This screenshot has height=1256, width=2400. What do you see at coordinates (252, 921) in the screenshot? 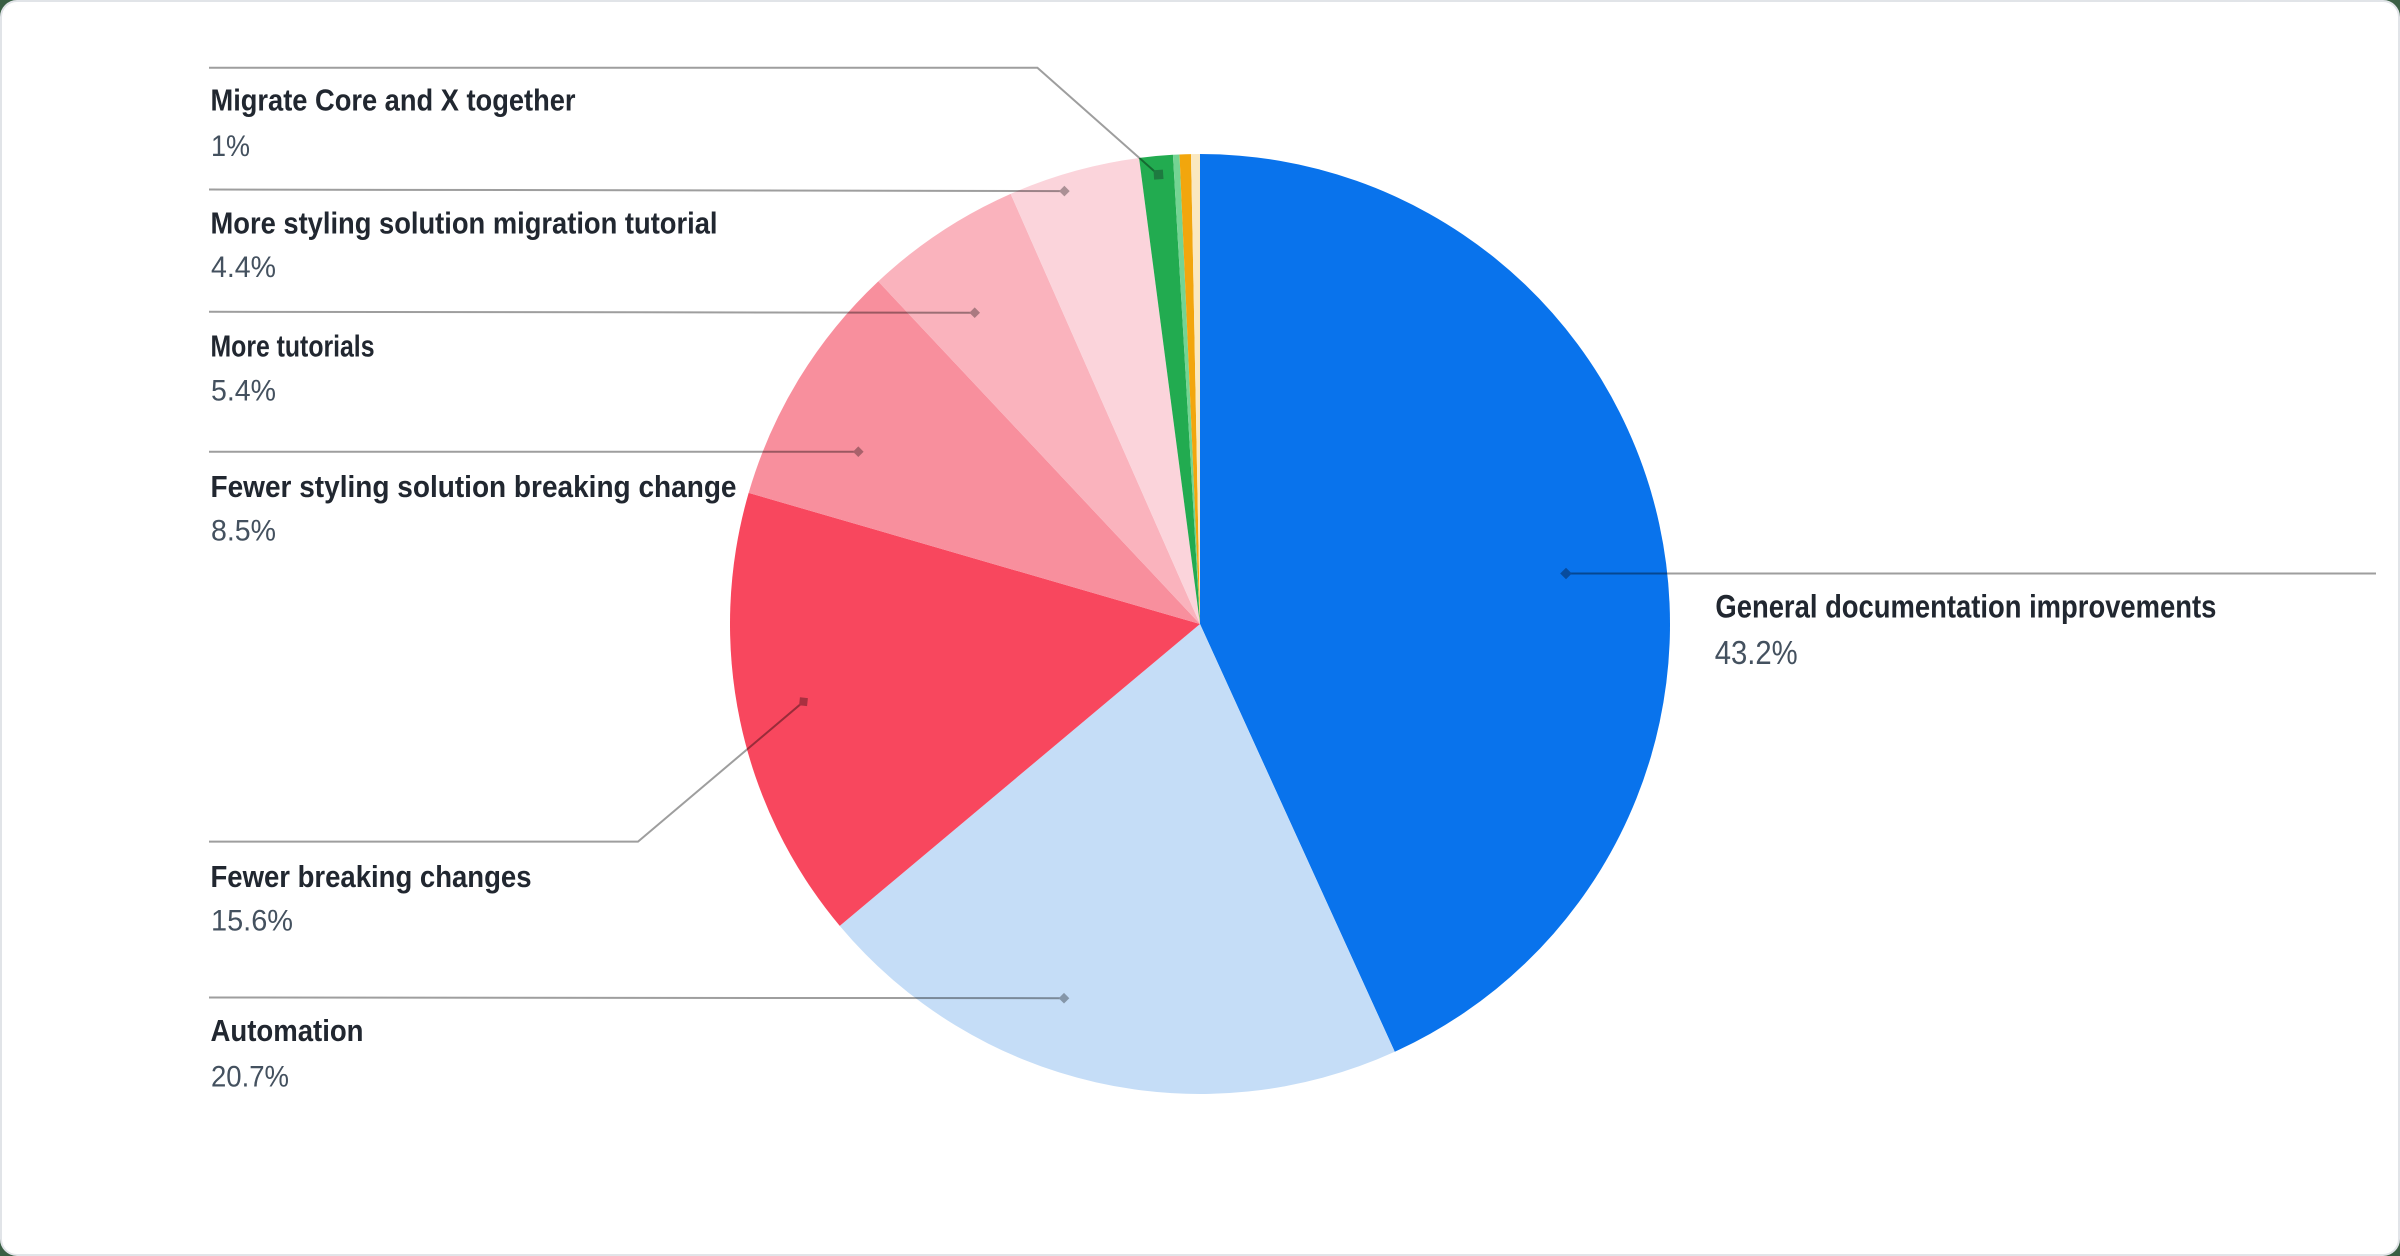
I see `svg-text: 15.6%` at bounding box center [252, 921].